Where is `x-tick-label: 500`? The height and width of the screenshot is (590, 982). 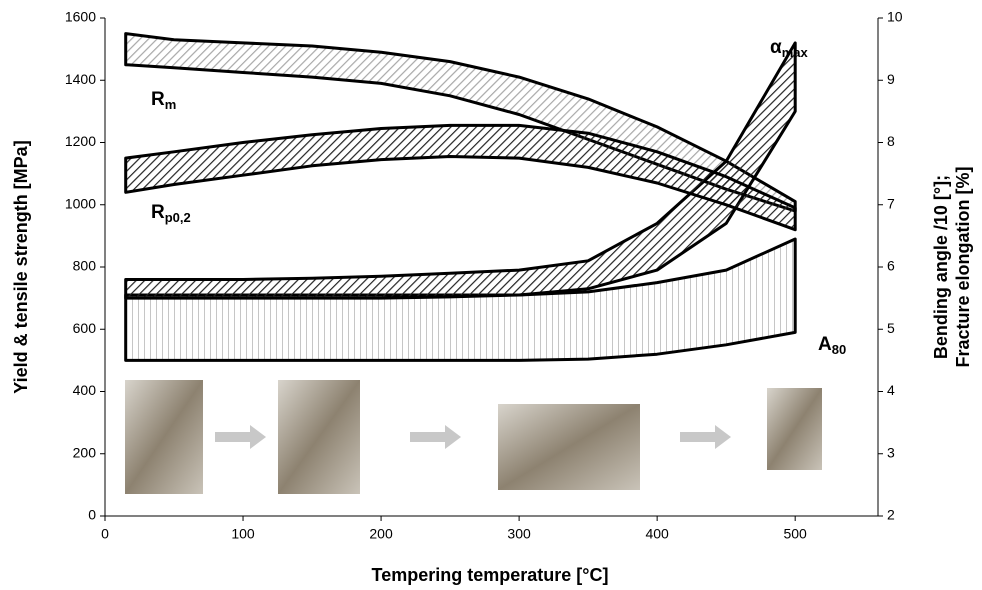
x-tick-label: 500 is located at coordinates (795, 534).